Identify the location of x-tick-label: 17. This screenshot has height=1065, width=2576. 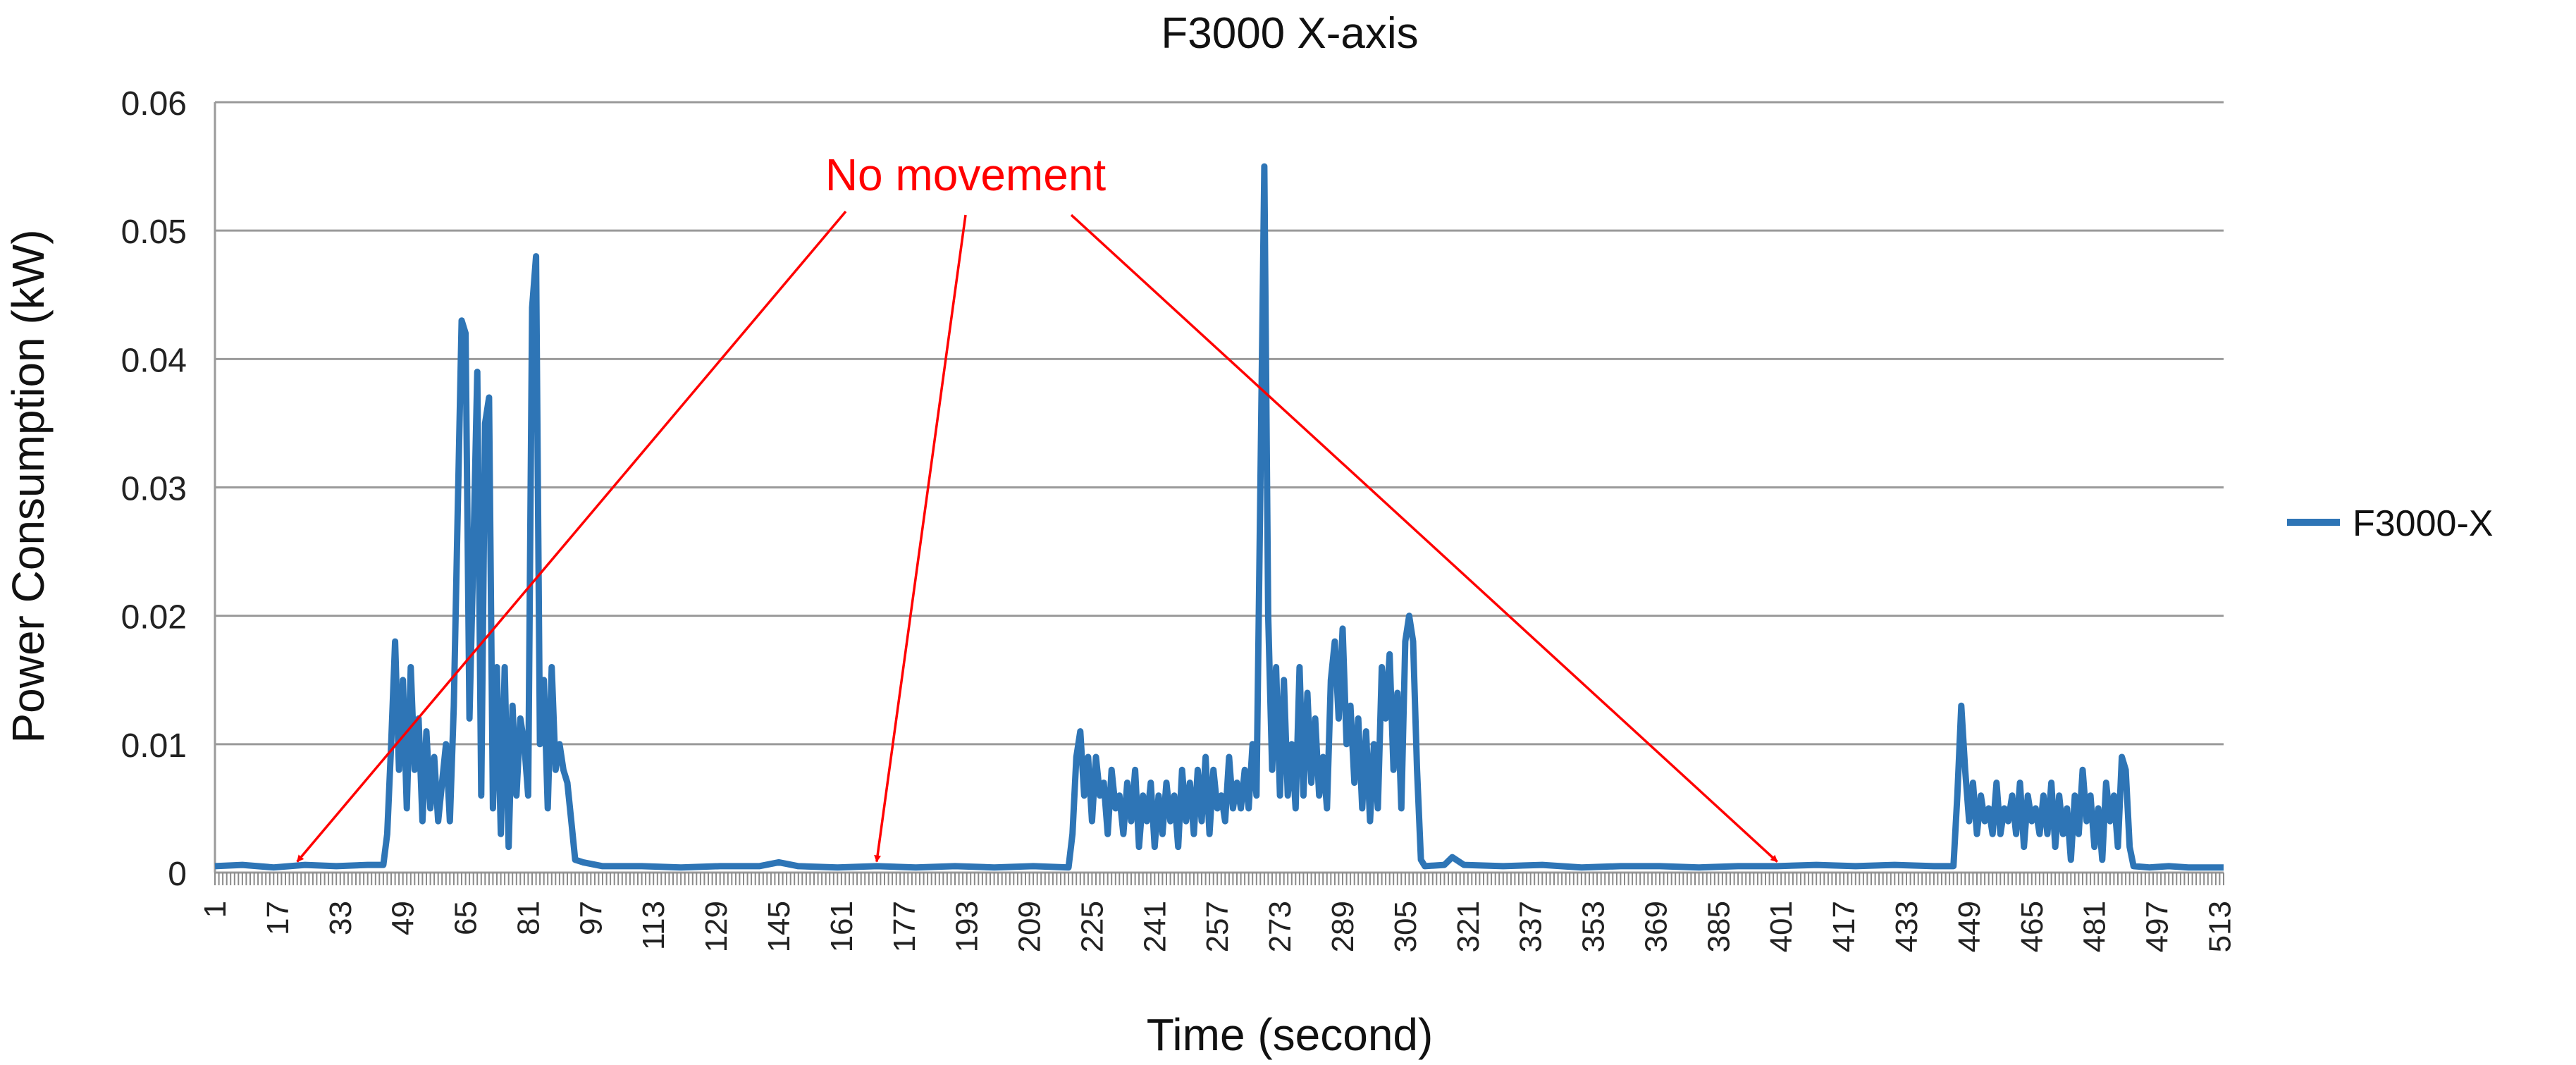
(278, 918).